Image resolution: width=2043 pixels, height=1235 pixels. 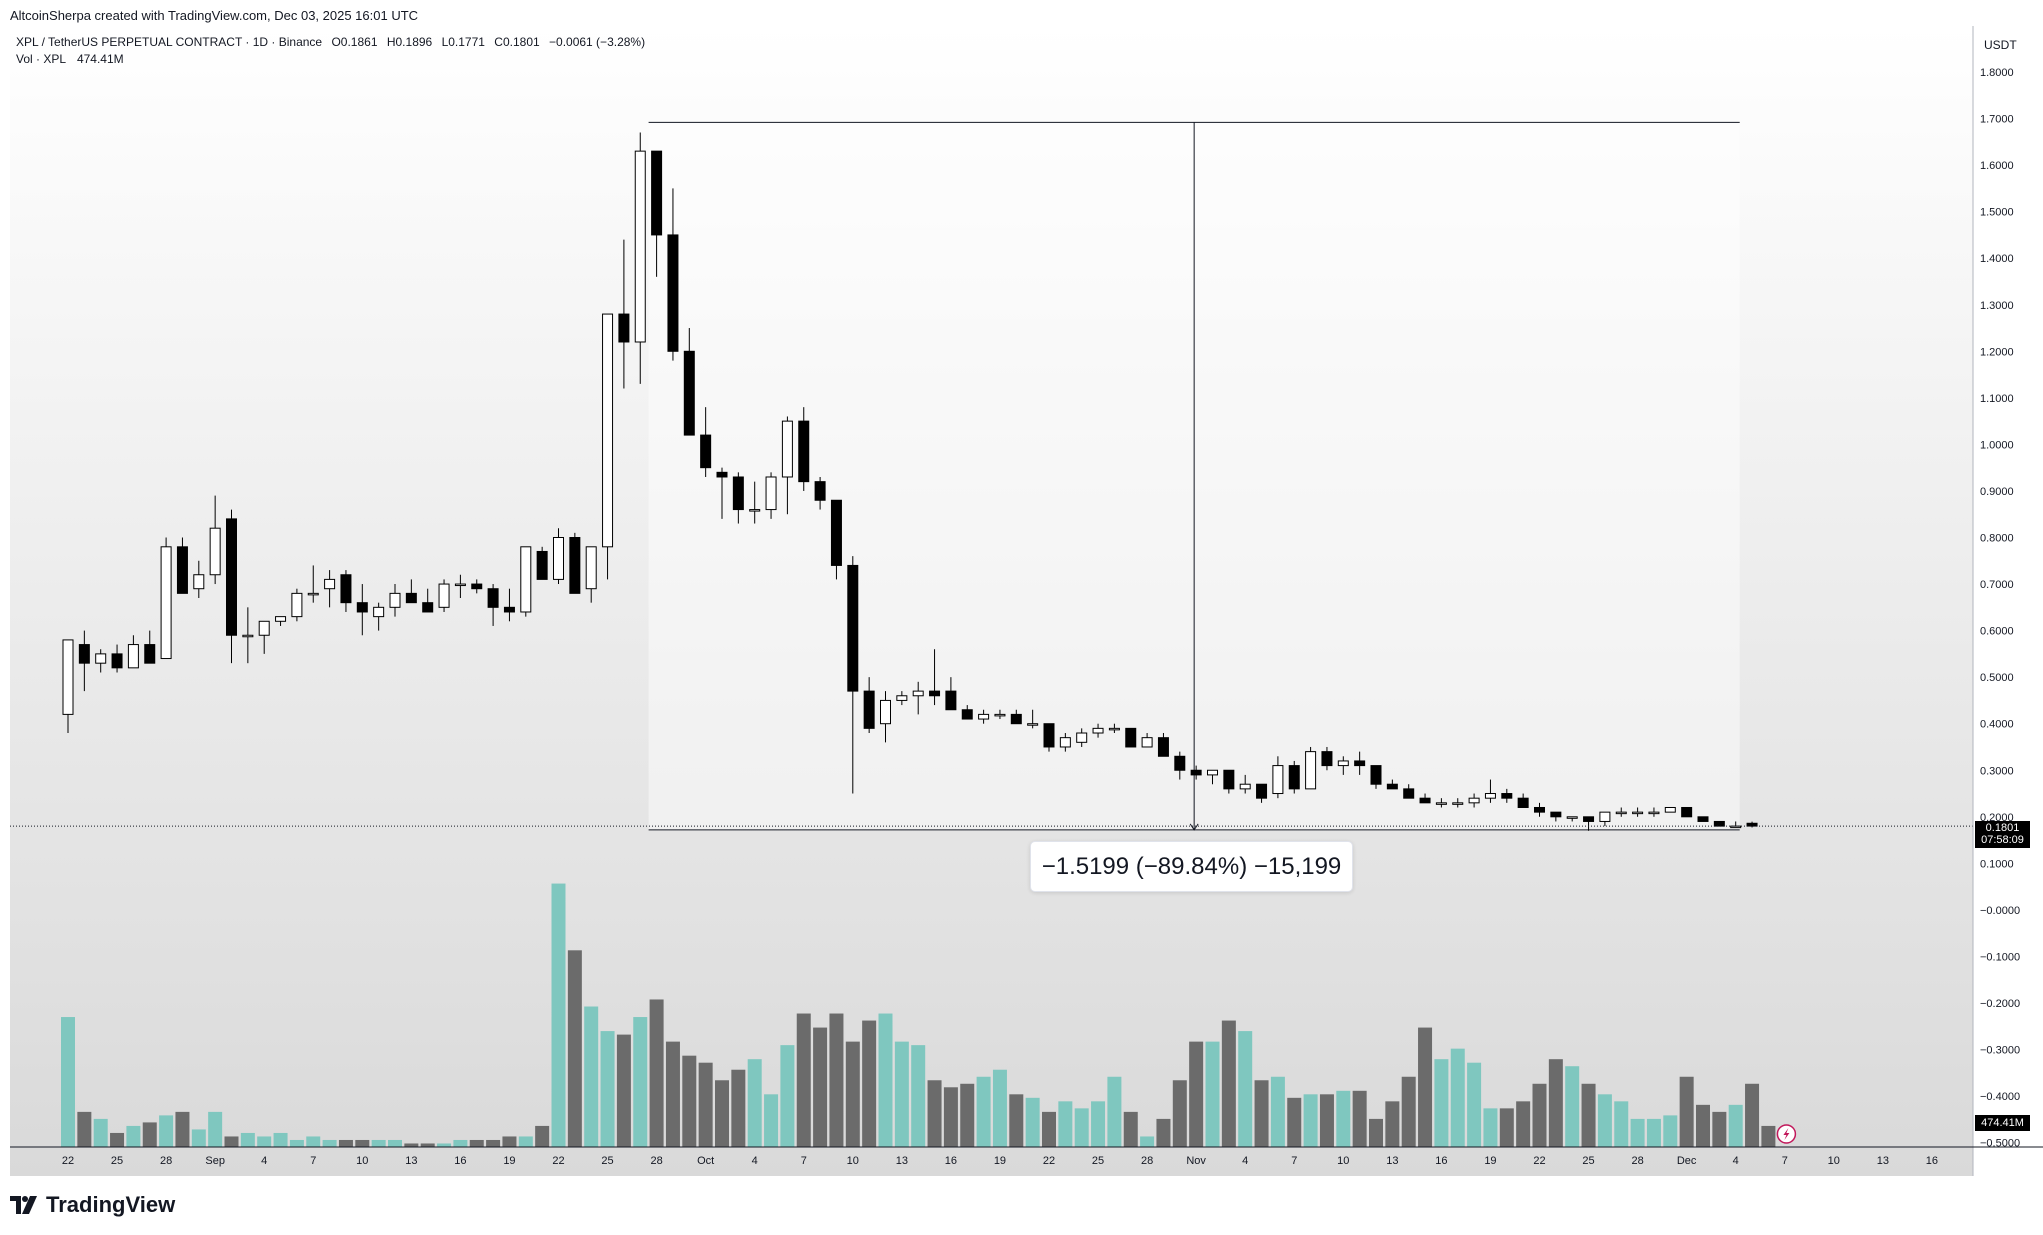 What do you see at coordinates (41, 59) in the screenshot?
I see `volume-label: Vol · XPL` at bounding box center [41, 59].